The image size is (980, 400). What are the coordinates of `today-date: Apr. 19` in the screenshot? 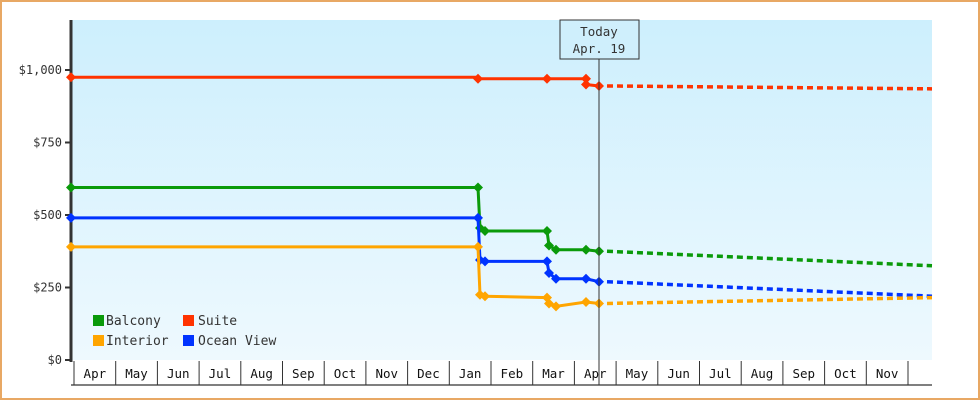 It's located at (599, 48).